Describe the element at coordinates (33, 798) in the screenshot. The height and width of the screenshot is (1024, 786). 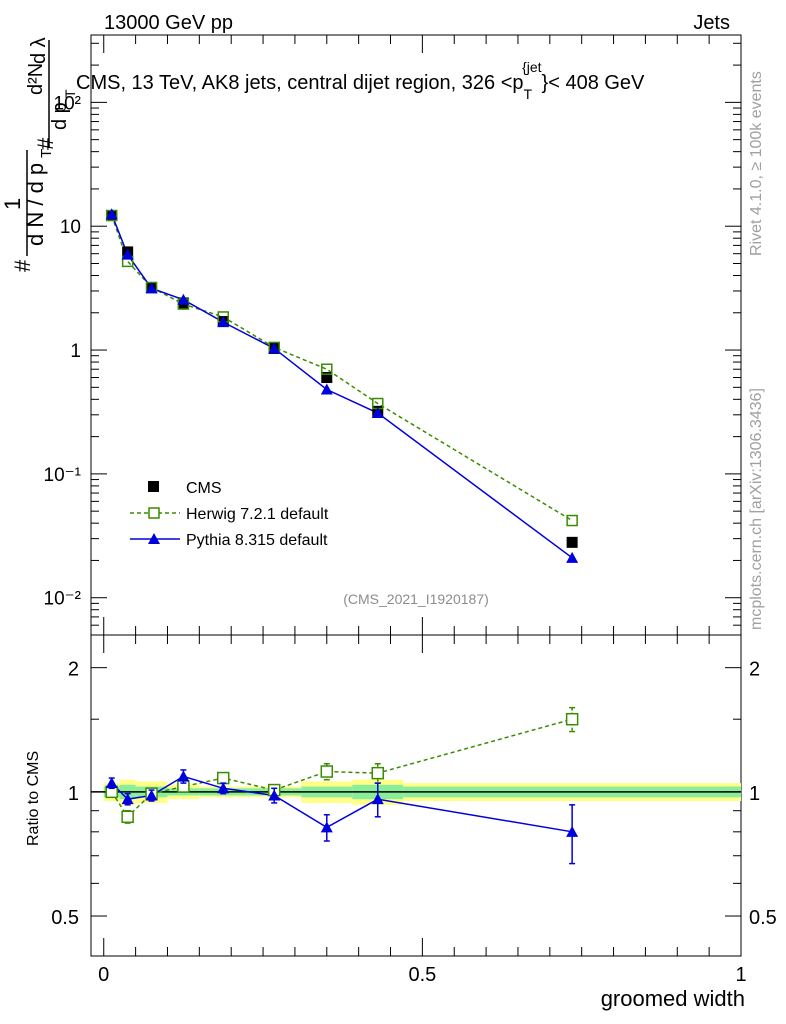
I see `ratio-y-label: Ratio to CMS` at that location.